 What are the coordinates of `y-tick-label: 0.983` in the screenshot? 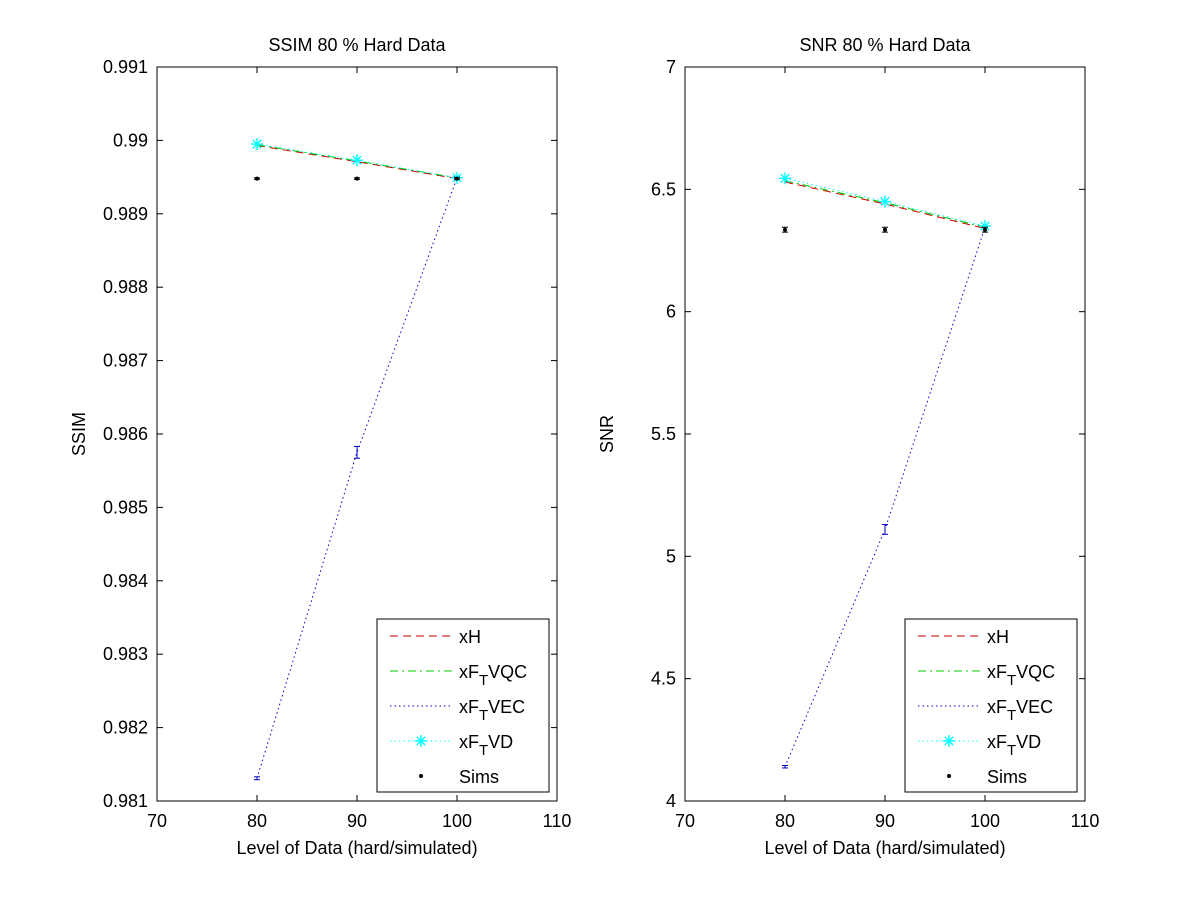 It's located at (125, 654).